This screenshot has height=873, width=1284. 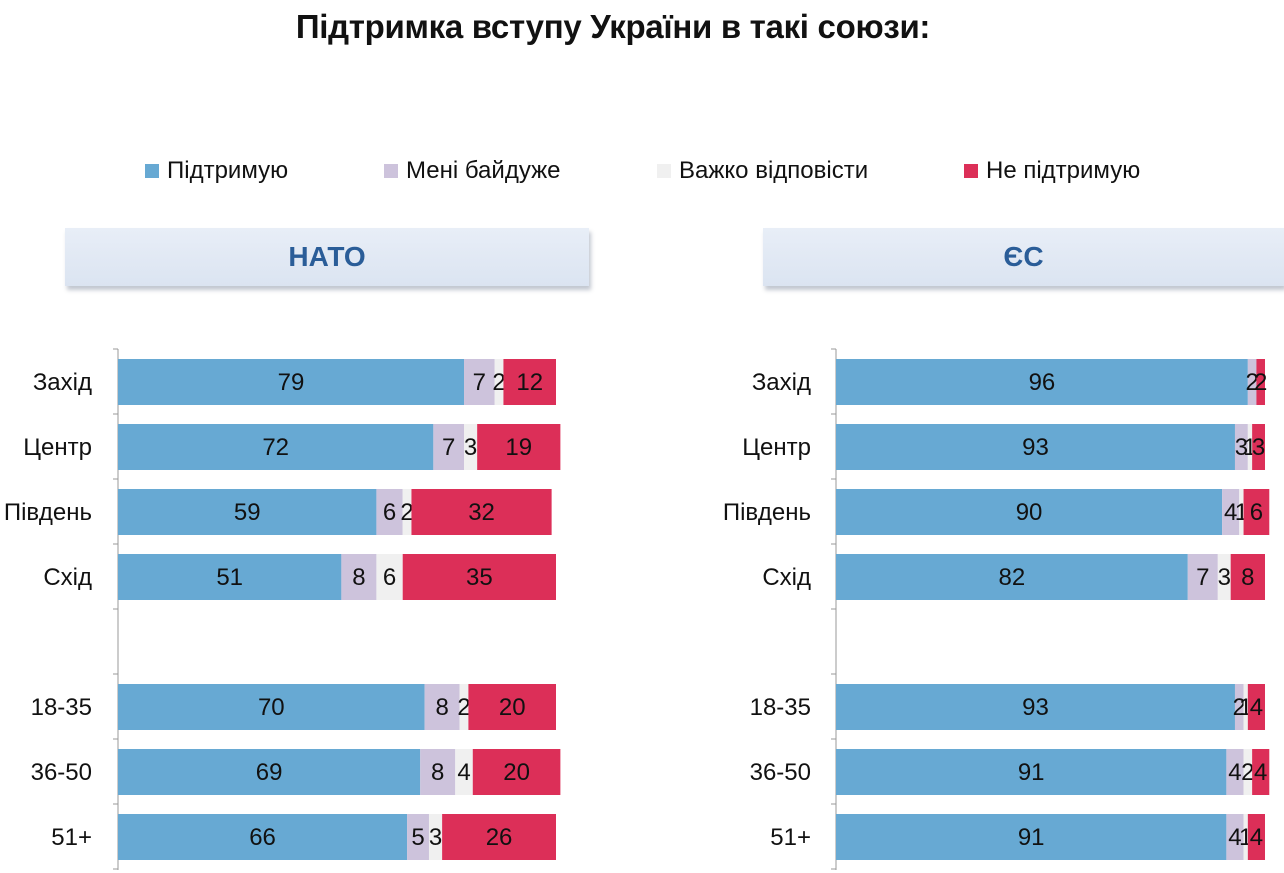 I want to click on legend-swatch-hard-to-say, so click(x=664, y=171).